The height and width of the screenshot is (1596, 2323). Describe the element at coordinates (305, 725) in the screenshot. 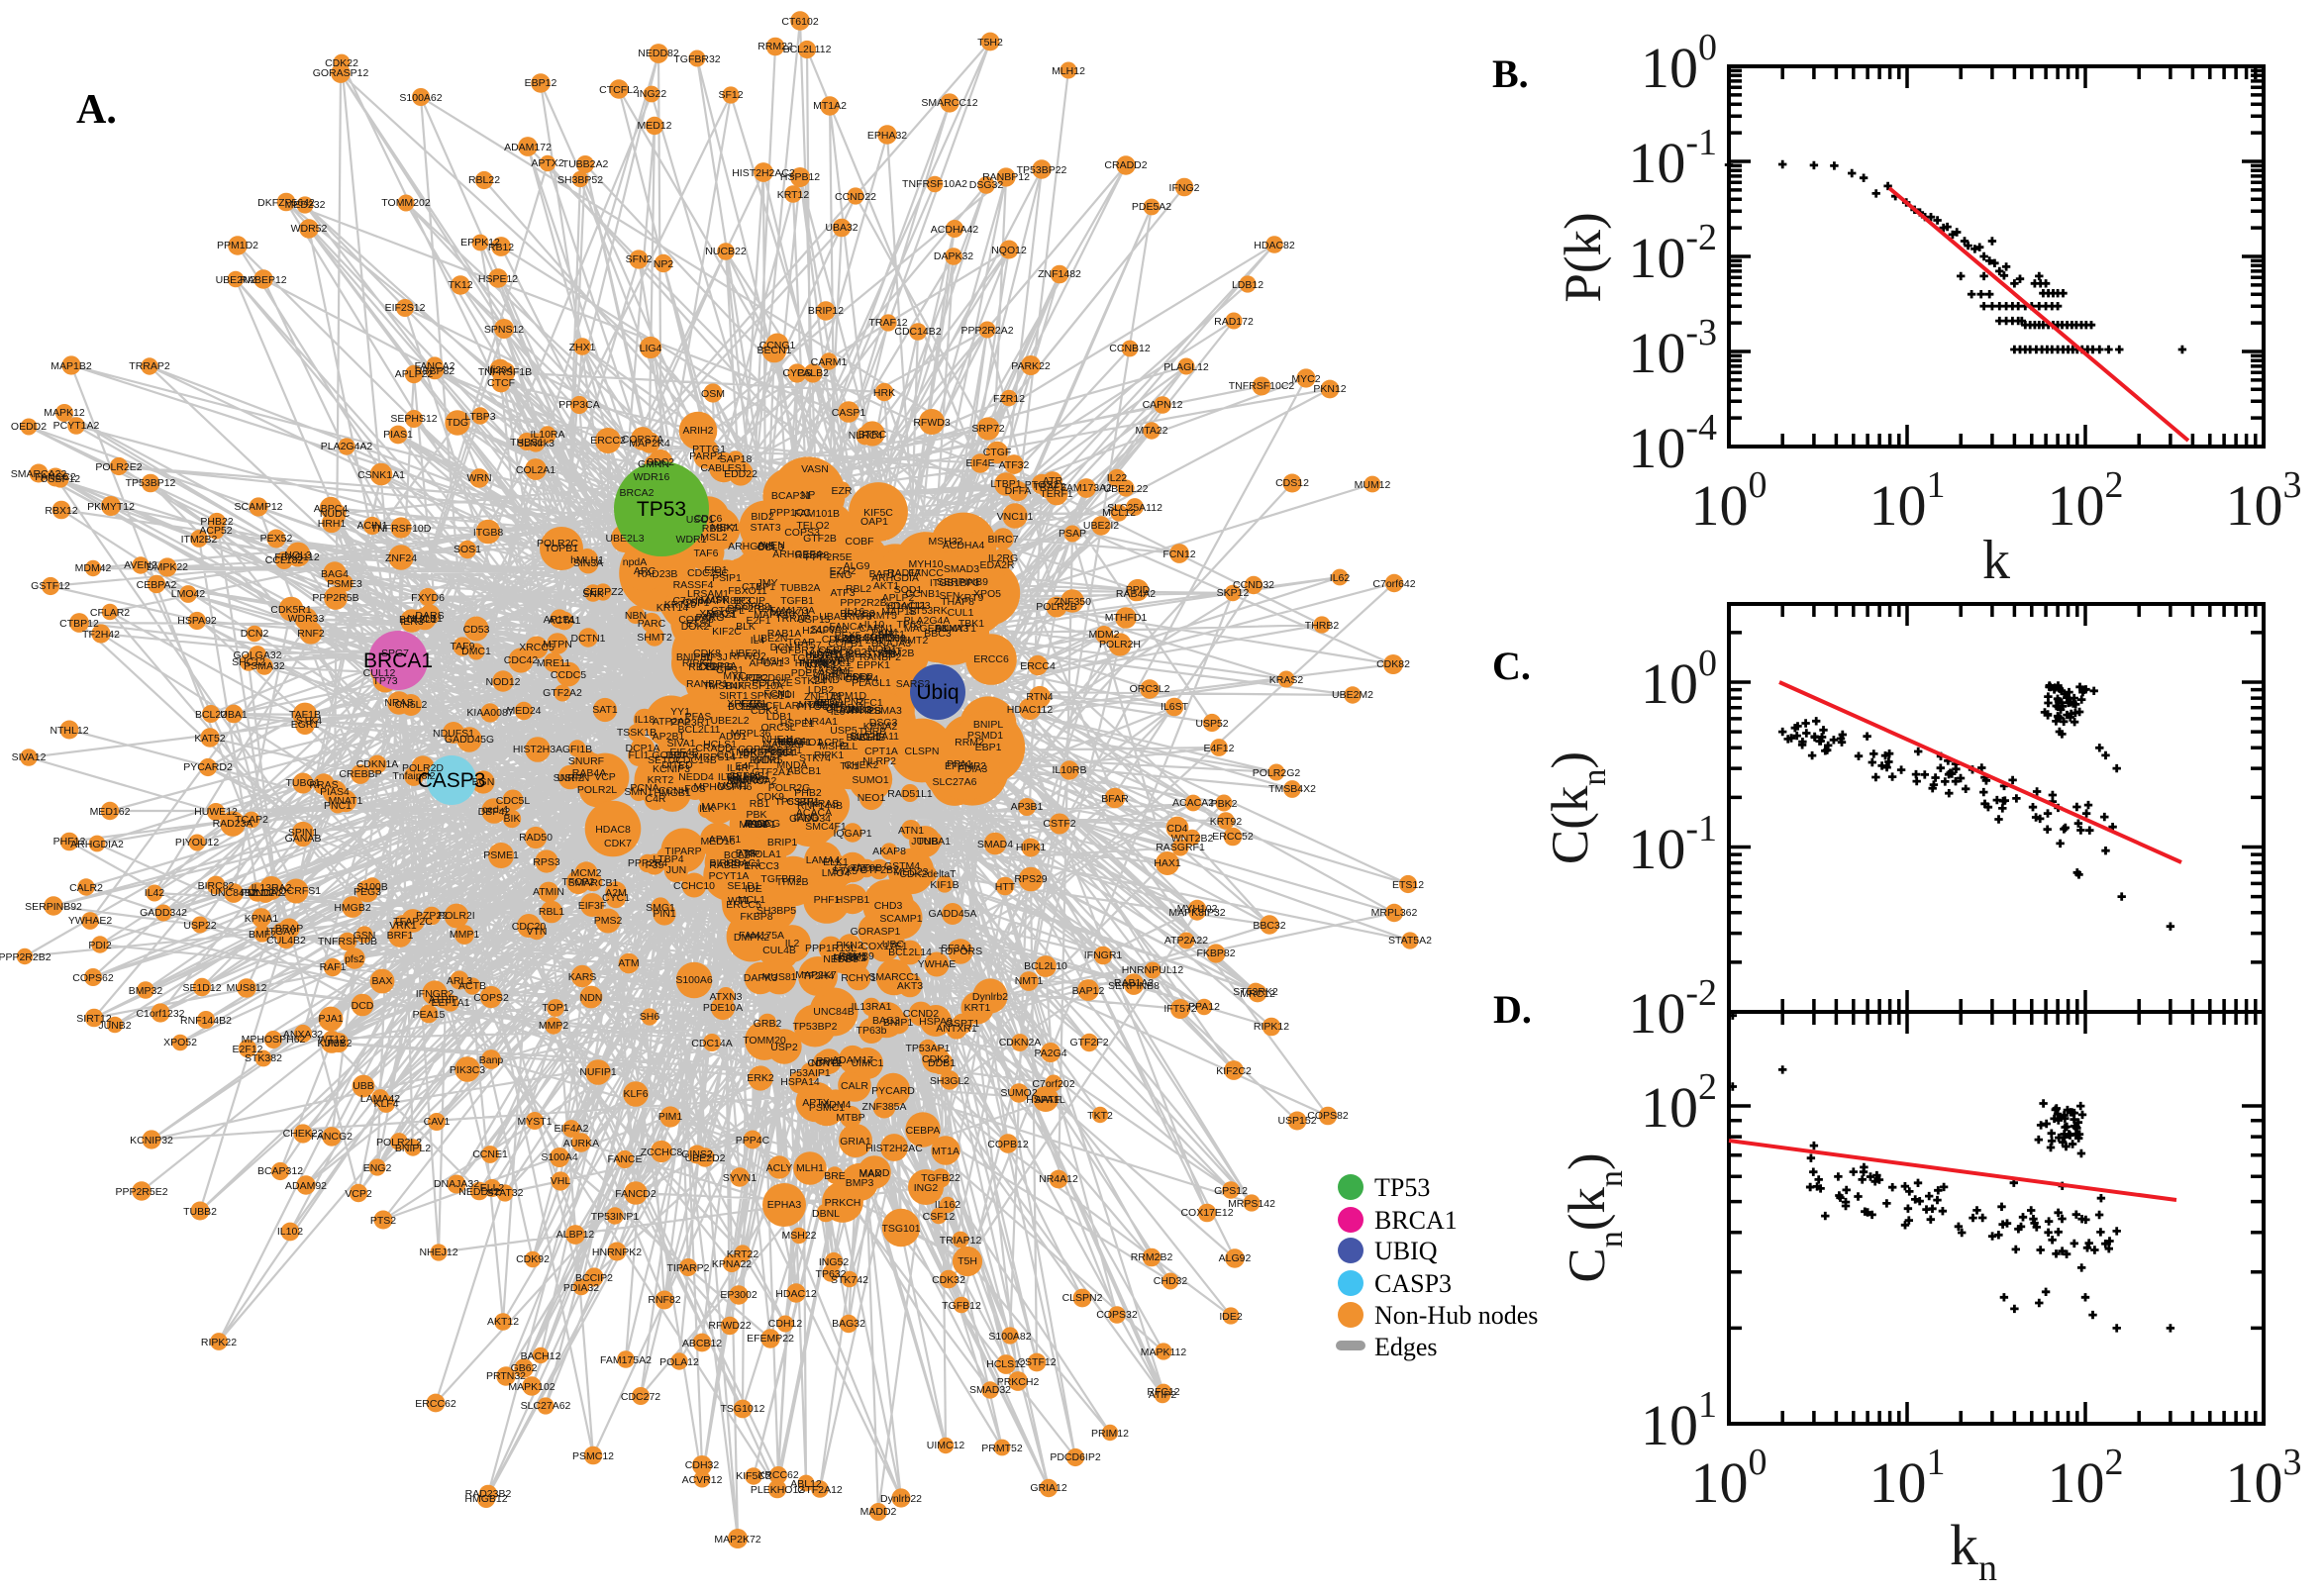

I see `svg-text: EGR1` at that location.